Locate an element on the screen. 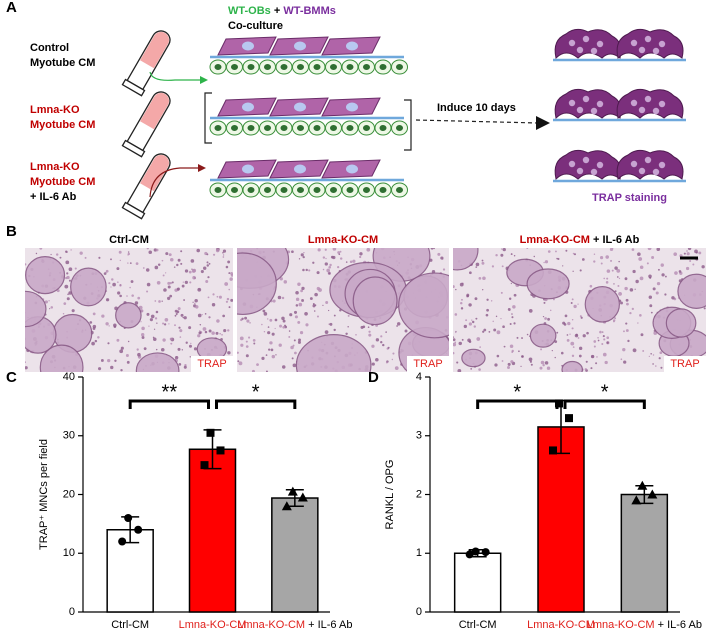  bmm-nucleus is located at coordinates (352, 46).